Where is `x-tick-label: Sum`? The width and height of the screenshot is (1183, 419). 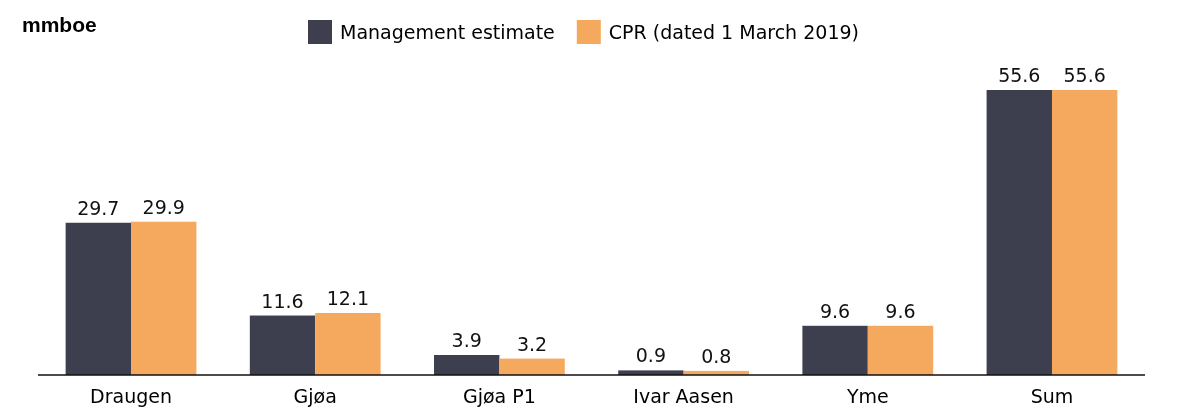
x-tick-label: Sum is located at coordinates (1052, 396).